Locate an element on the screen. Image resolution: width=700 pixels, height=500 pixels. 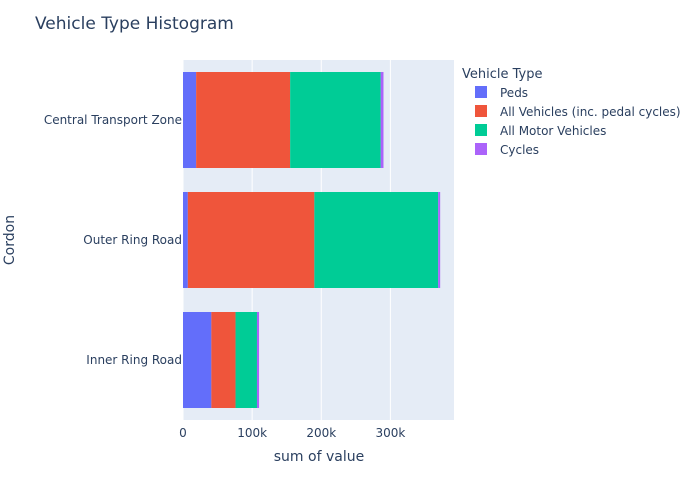
x-tick-label: 0 is located at coordinates (183, 433).